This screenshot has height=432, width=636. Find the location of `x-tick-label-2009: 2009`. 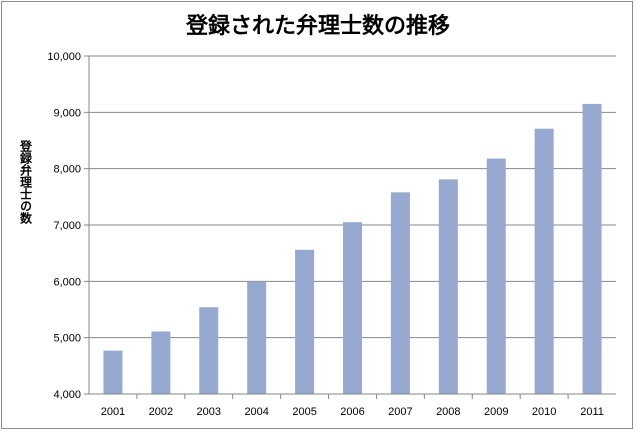

x-tick-label-2009: 2009 is located at coordinates (496, 412).